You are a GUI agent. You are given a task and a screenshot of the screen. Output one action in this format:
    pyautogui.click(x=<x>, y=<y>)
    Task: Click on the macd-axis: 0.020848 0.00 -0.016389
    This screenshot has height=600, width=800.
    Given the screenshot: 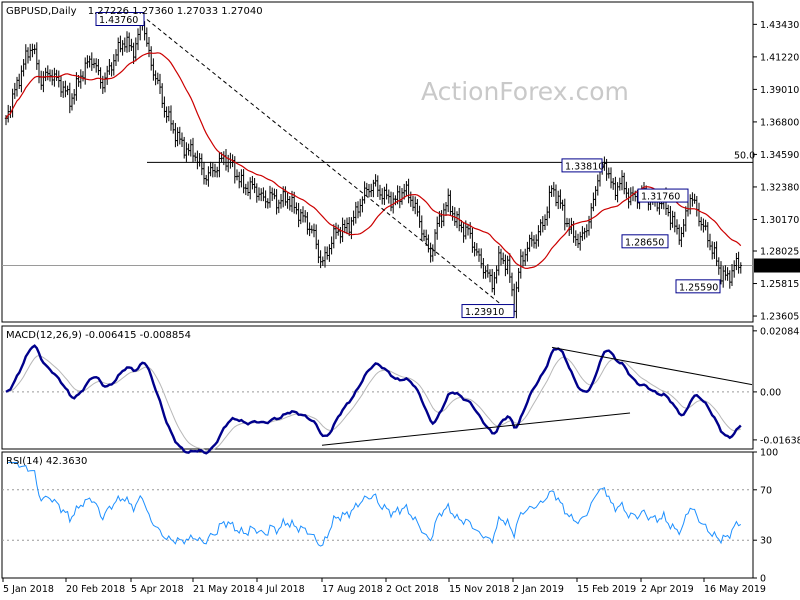 What is the action you would take?
    pyautogui.click(x=776, y=386)
    